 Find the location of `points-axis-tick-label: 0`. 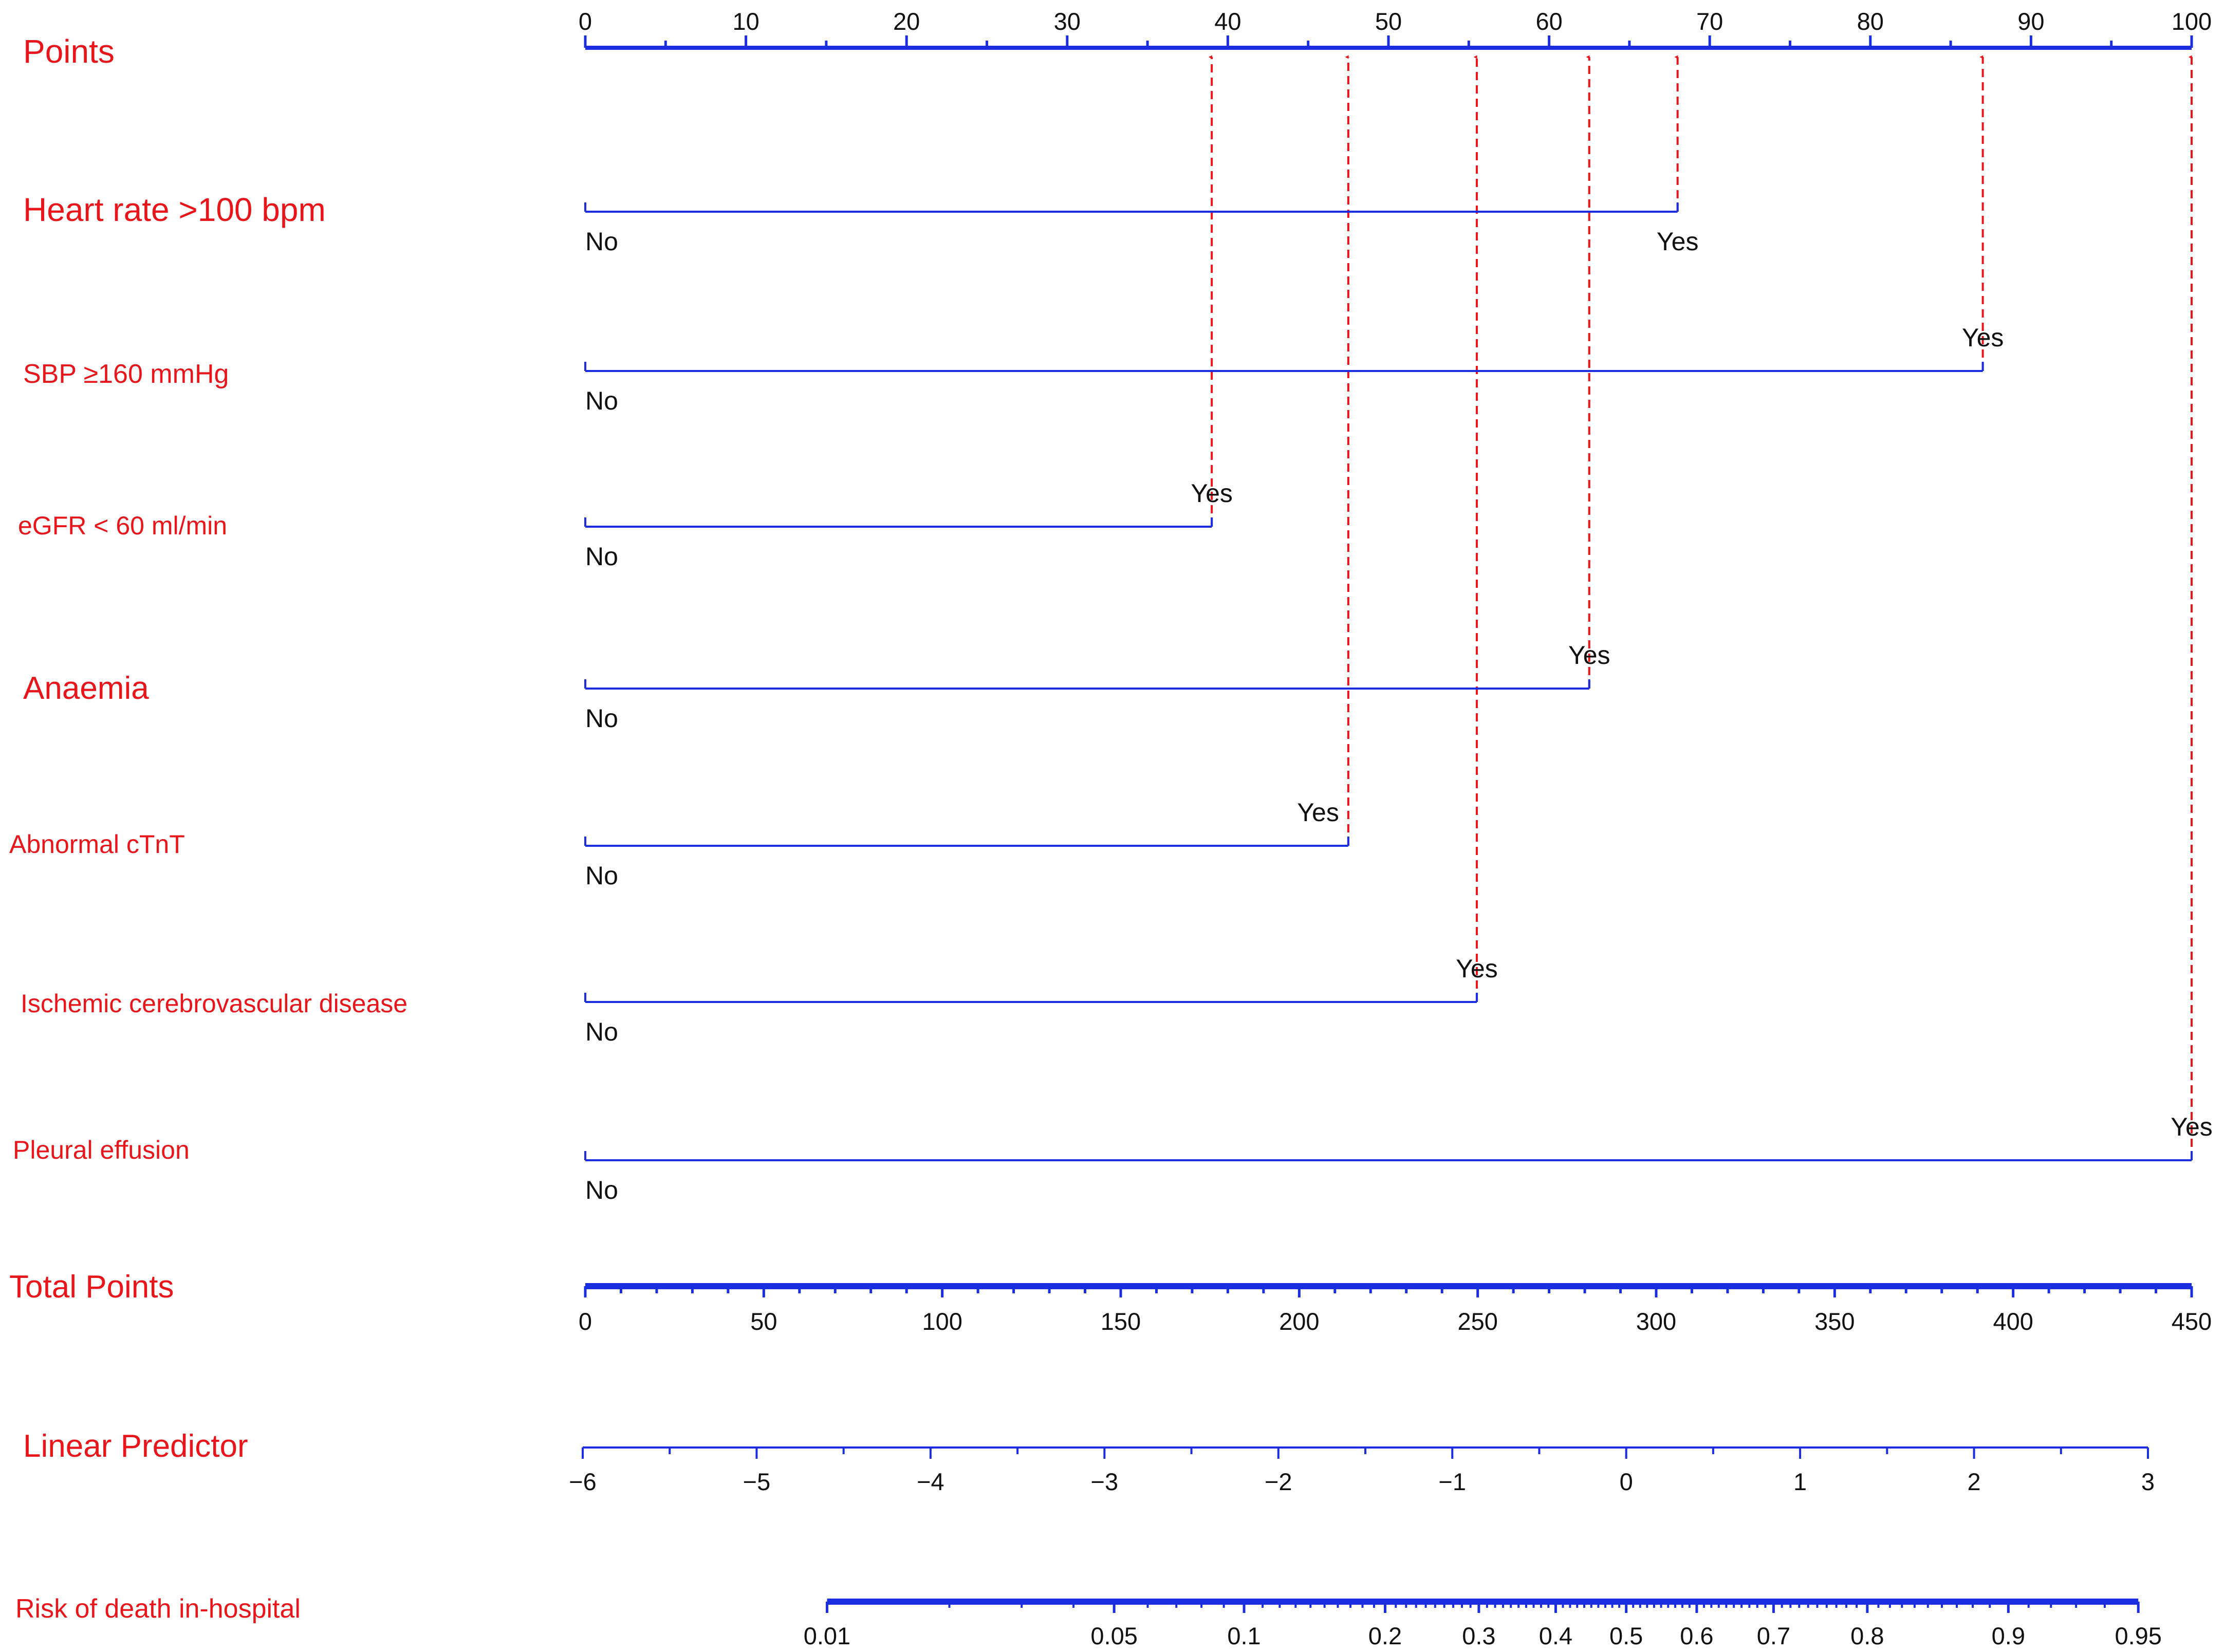

points-axis-tick-label: 0 is located at coordinates (585, 21).